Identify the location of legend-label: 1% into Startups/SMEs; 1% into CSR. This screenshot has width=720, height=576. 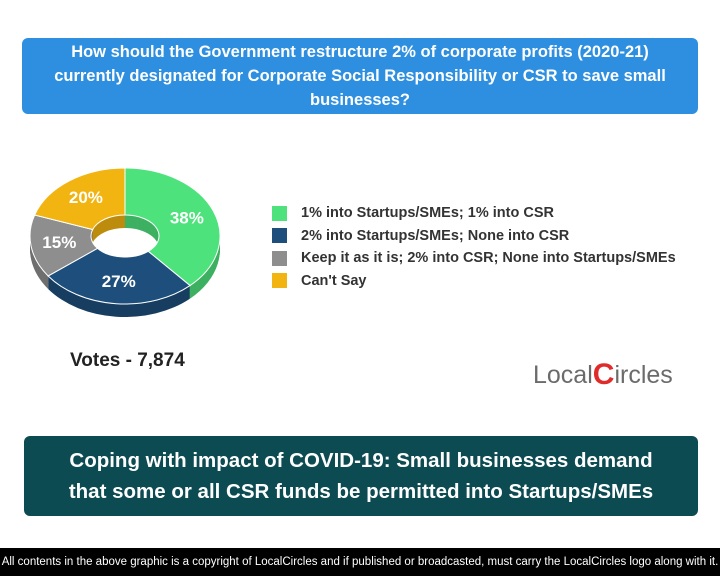
(427, 213).